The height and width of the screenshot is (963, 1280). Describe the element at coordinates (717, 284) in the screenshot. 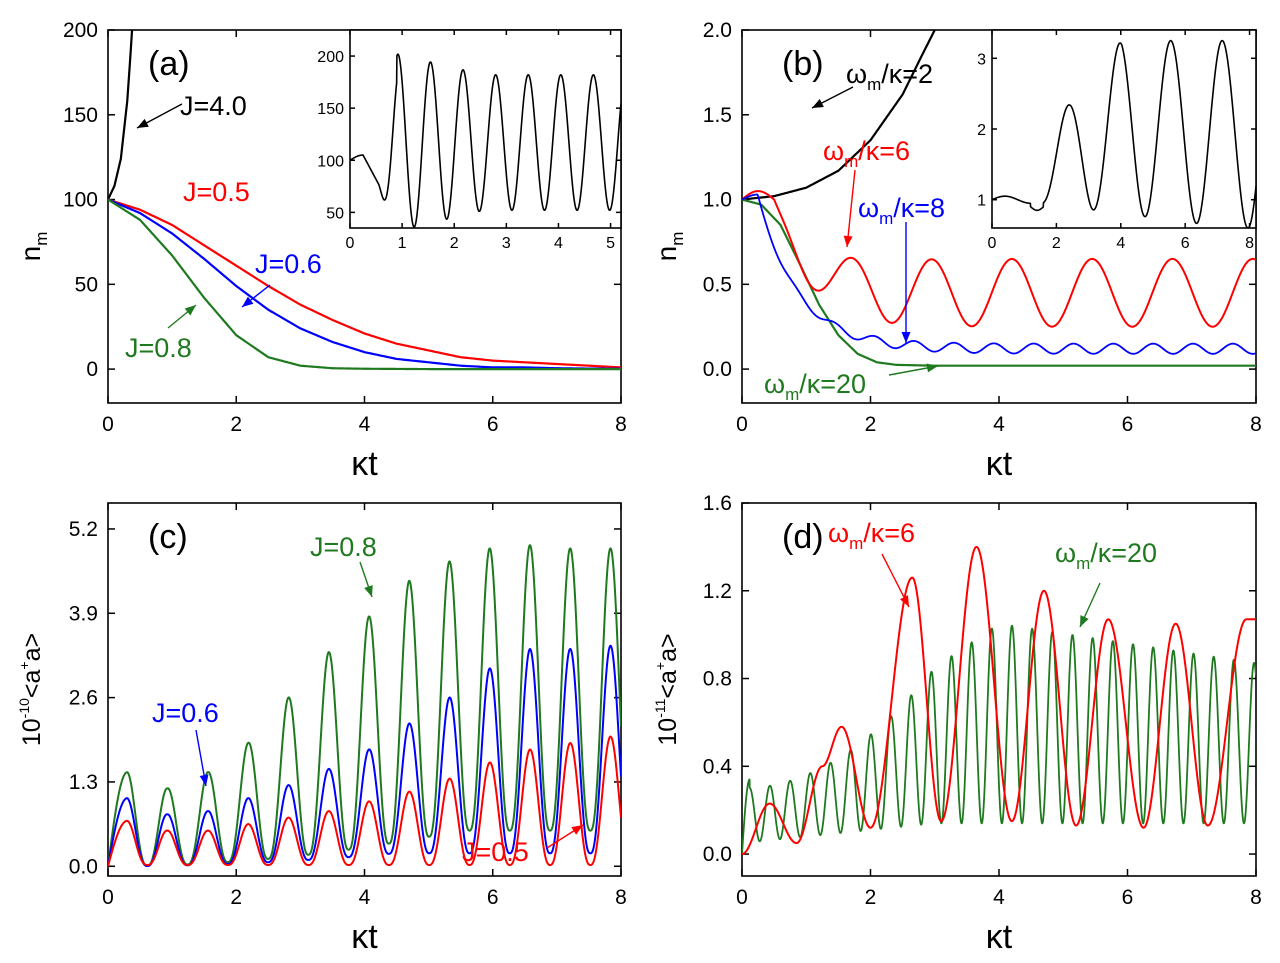

I see `y-tick-label: 0.5` at that location.